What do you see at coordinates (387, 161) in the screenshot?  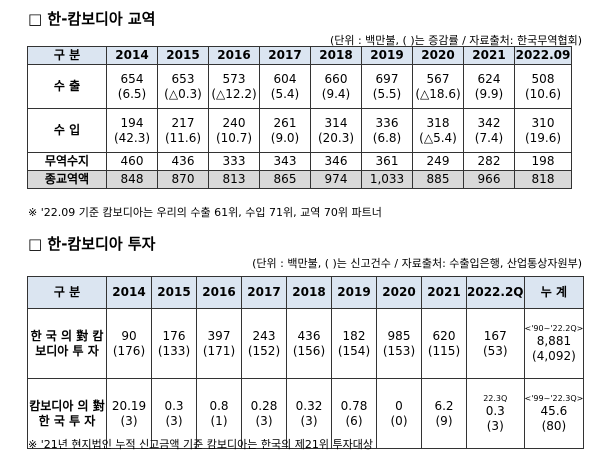 I see `cell-text: 361` at bounding box center [387, 161].